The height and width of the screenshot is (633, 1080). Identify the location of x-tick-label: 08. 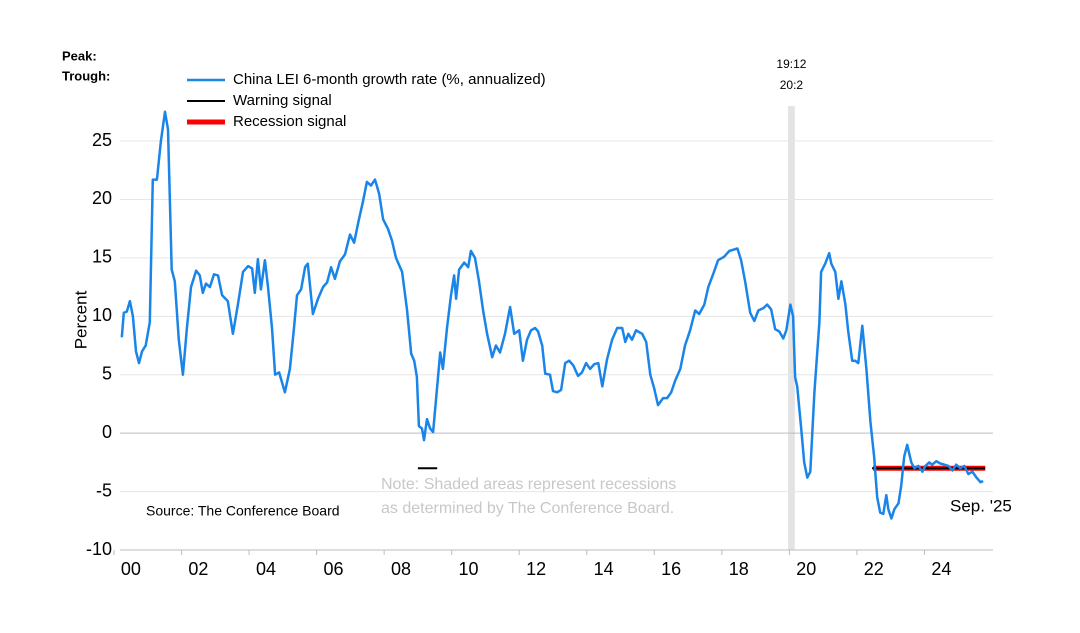
(401, 569).